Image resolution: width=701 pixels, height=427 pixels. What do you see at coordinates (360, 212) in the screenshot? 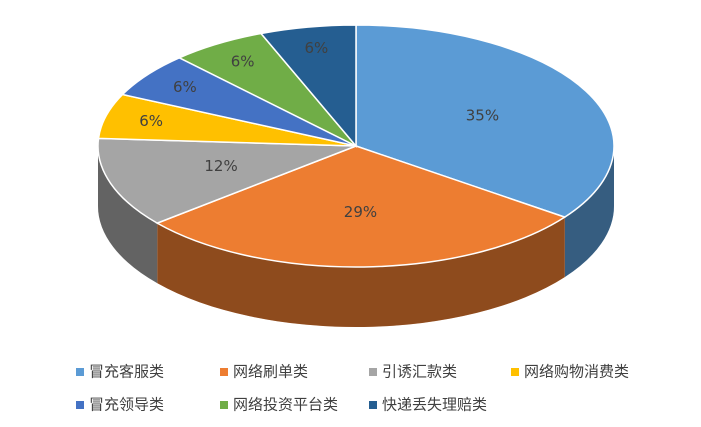
I see `data-label: 29%` at bounding box center [360, 212].